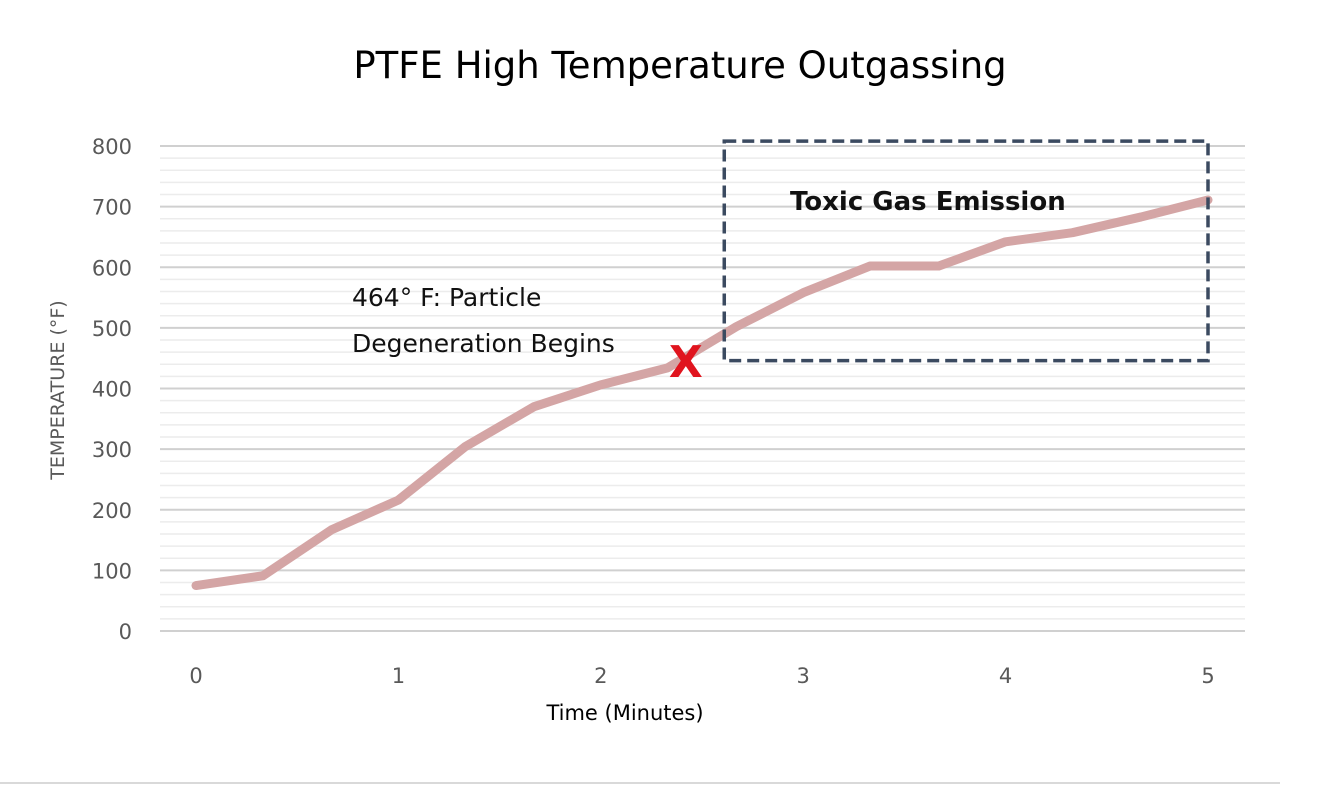 The width and height of the screenshot is (1335, 808). What do you see at coordinates (928, 202) in the screenshot?
I see `toxic-gas-label: Toxic Gas Emission` at bounding box center [928, 202].